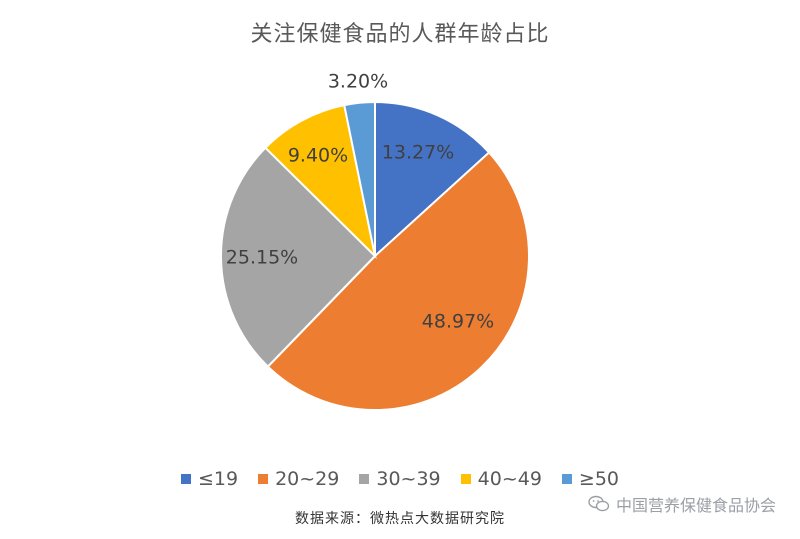 The image size is (800, 539). What do you see at coordinates (318, 156) in the screenshot?
I see `data-label-40-49: 9.40%` at bounding box center [318, 156].